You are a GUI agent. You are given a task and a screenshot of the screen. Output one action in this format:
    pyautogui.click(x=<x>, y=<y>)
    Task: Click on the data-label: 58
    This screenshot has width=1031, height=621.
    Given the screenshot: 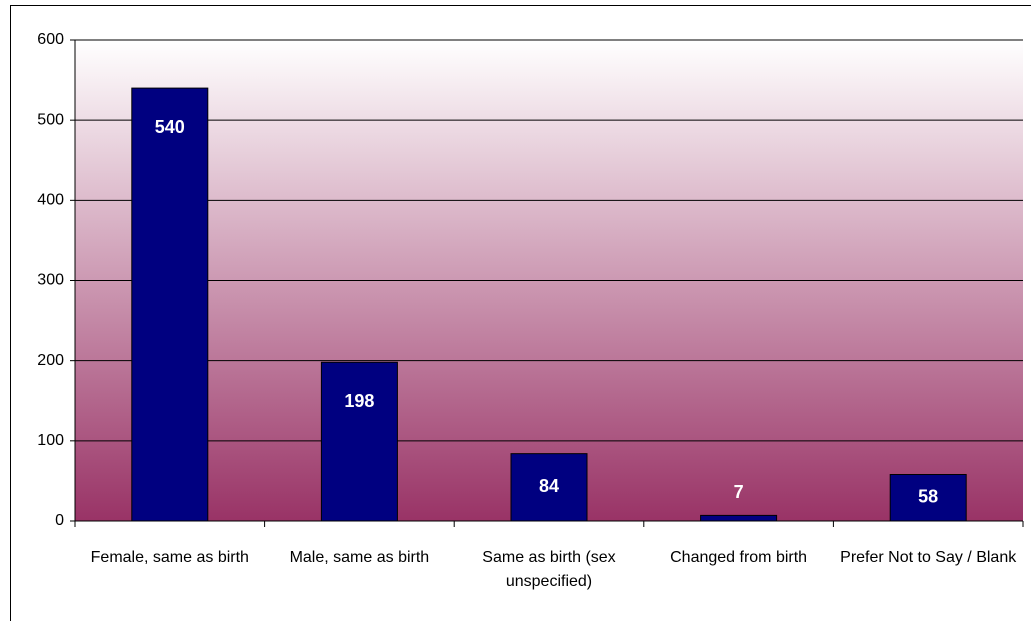 What is the action you would take?
    pyautogui.click(x=928, y=497)
    